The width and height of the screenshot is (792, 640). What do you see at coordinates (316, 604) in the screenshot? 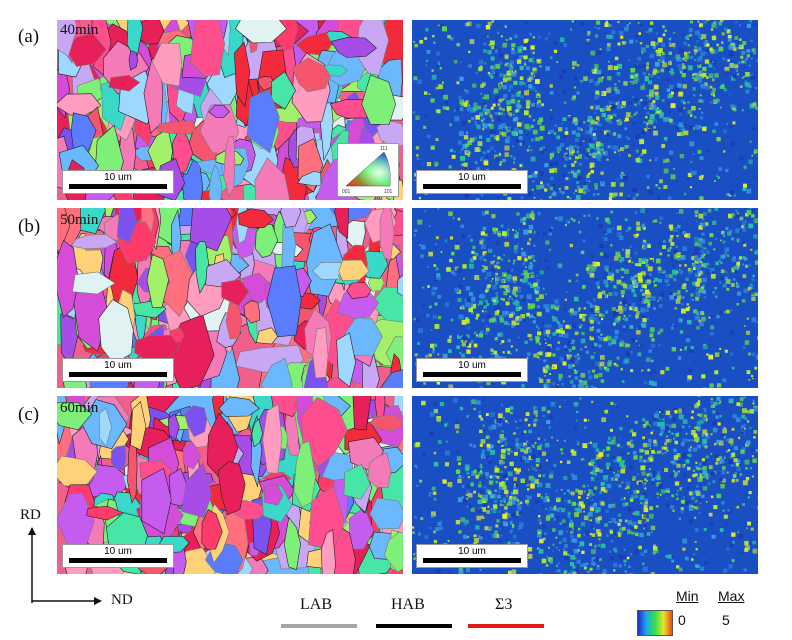
I see `legend-lab-label: LAB` at bounding box center [316, 604].